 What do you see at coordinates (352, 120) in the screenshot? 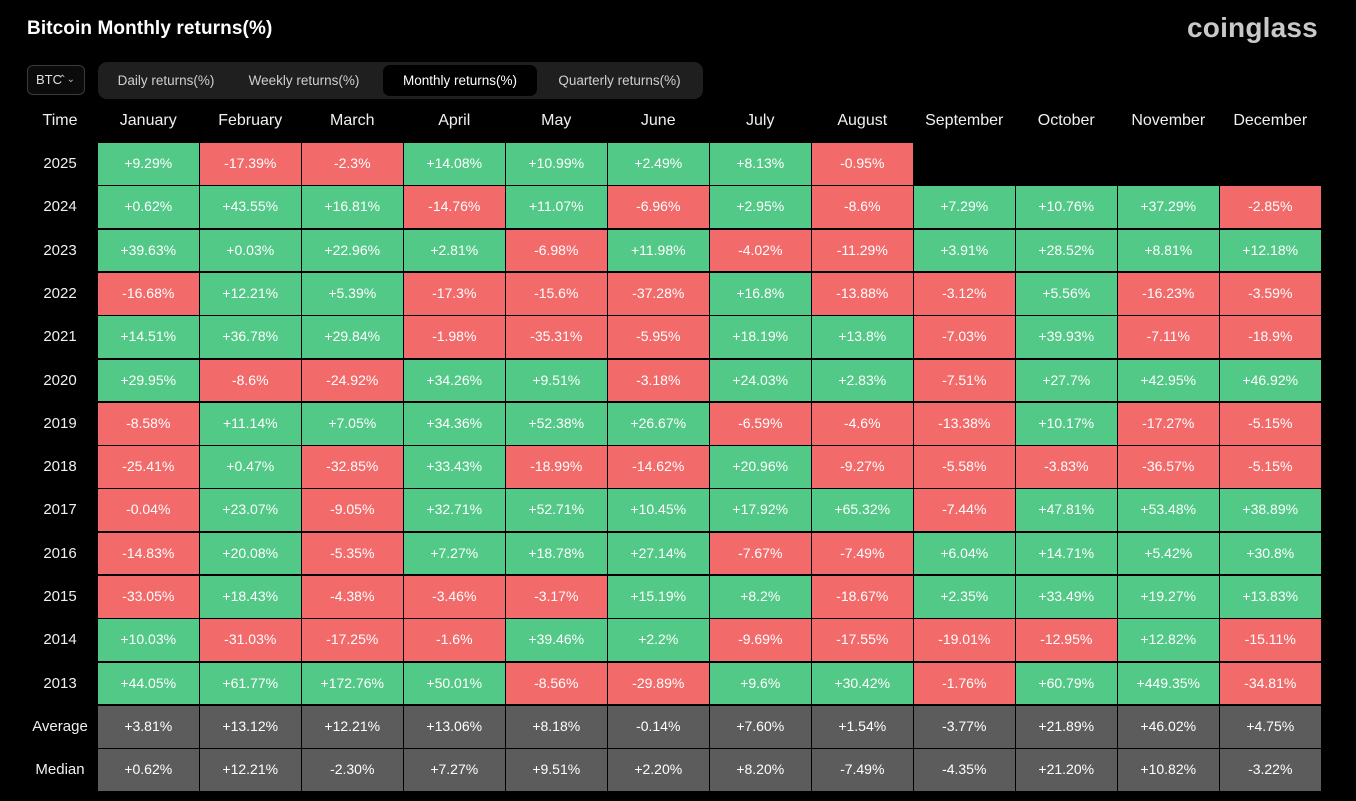
I see `month-header-march: March` at bounding box center [352, 120].